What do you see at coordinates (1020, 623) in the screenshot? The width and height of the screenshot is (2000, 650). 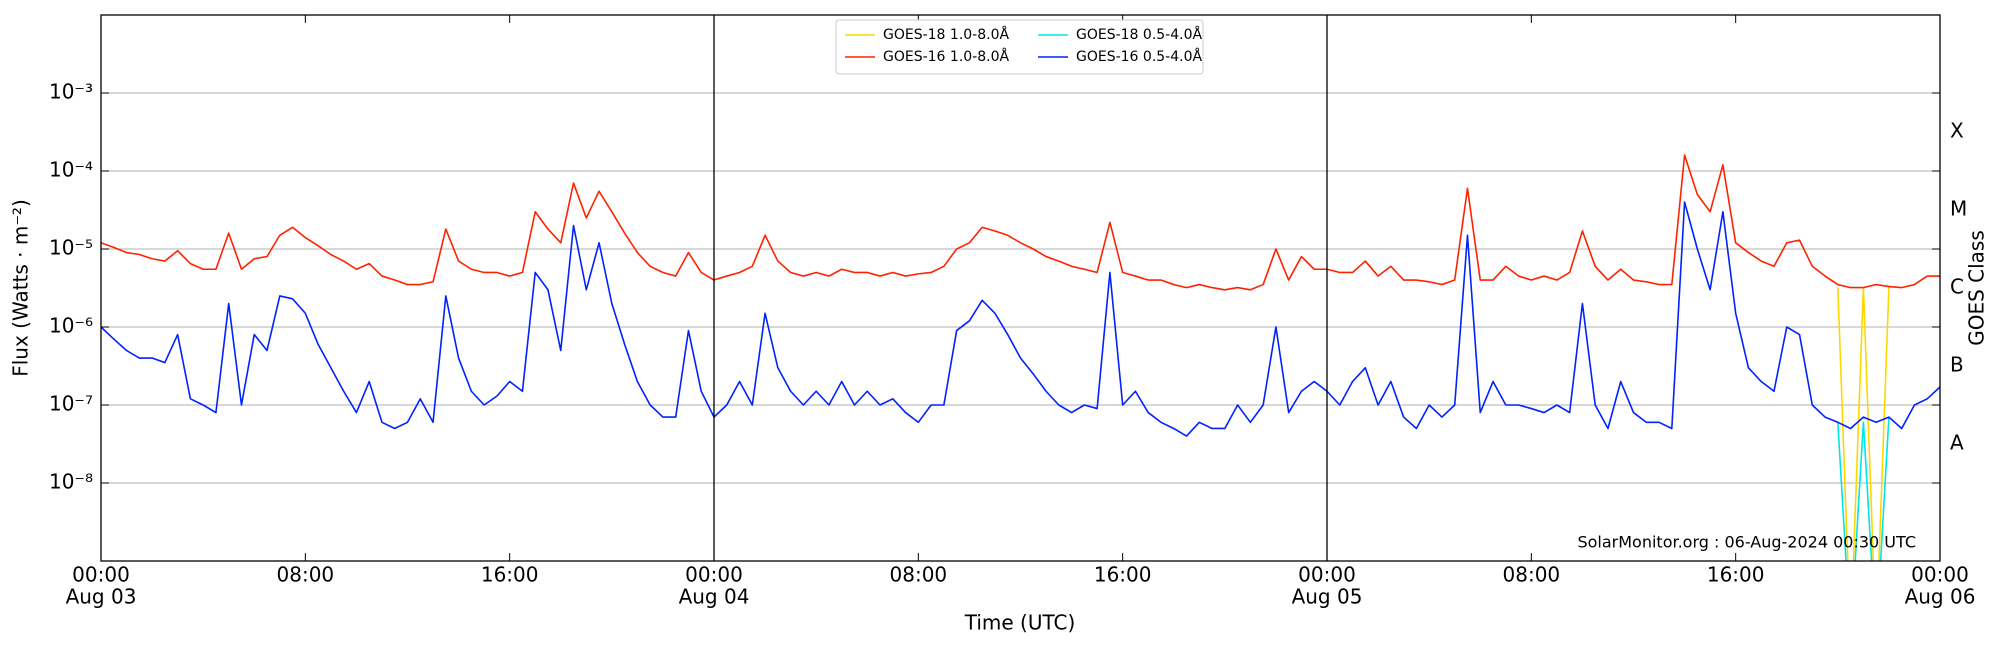 I see `x-axis-label: Time (UTC)` at bounding box center [1020, 623].